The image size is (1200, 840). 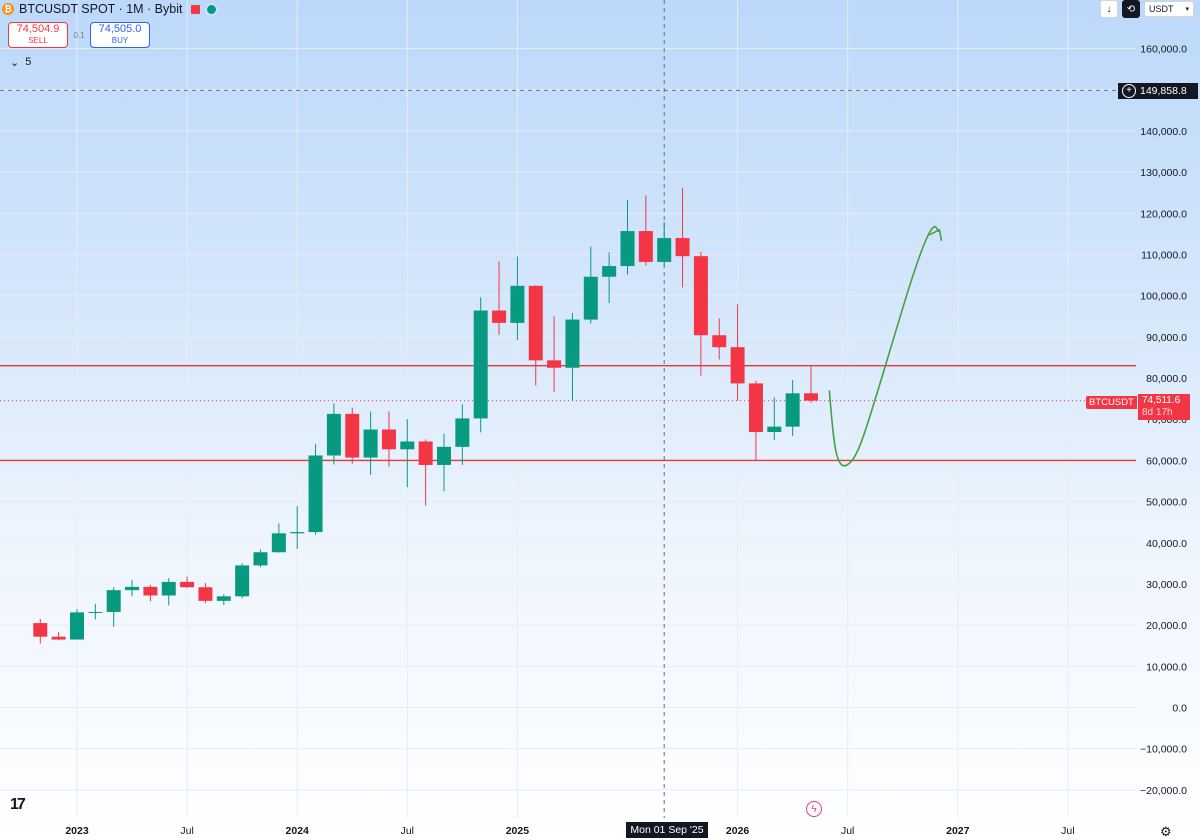 What do you see at coordinates (212, 9) in the screenshot?
I see `market-status-icon` at bounding box center [212, 9].